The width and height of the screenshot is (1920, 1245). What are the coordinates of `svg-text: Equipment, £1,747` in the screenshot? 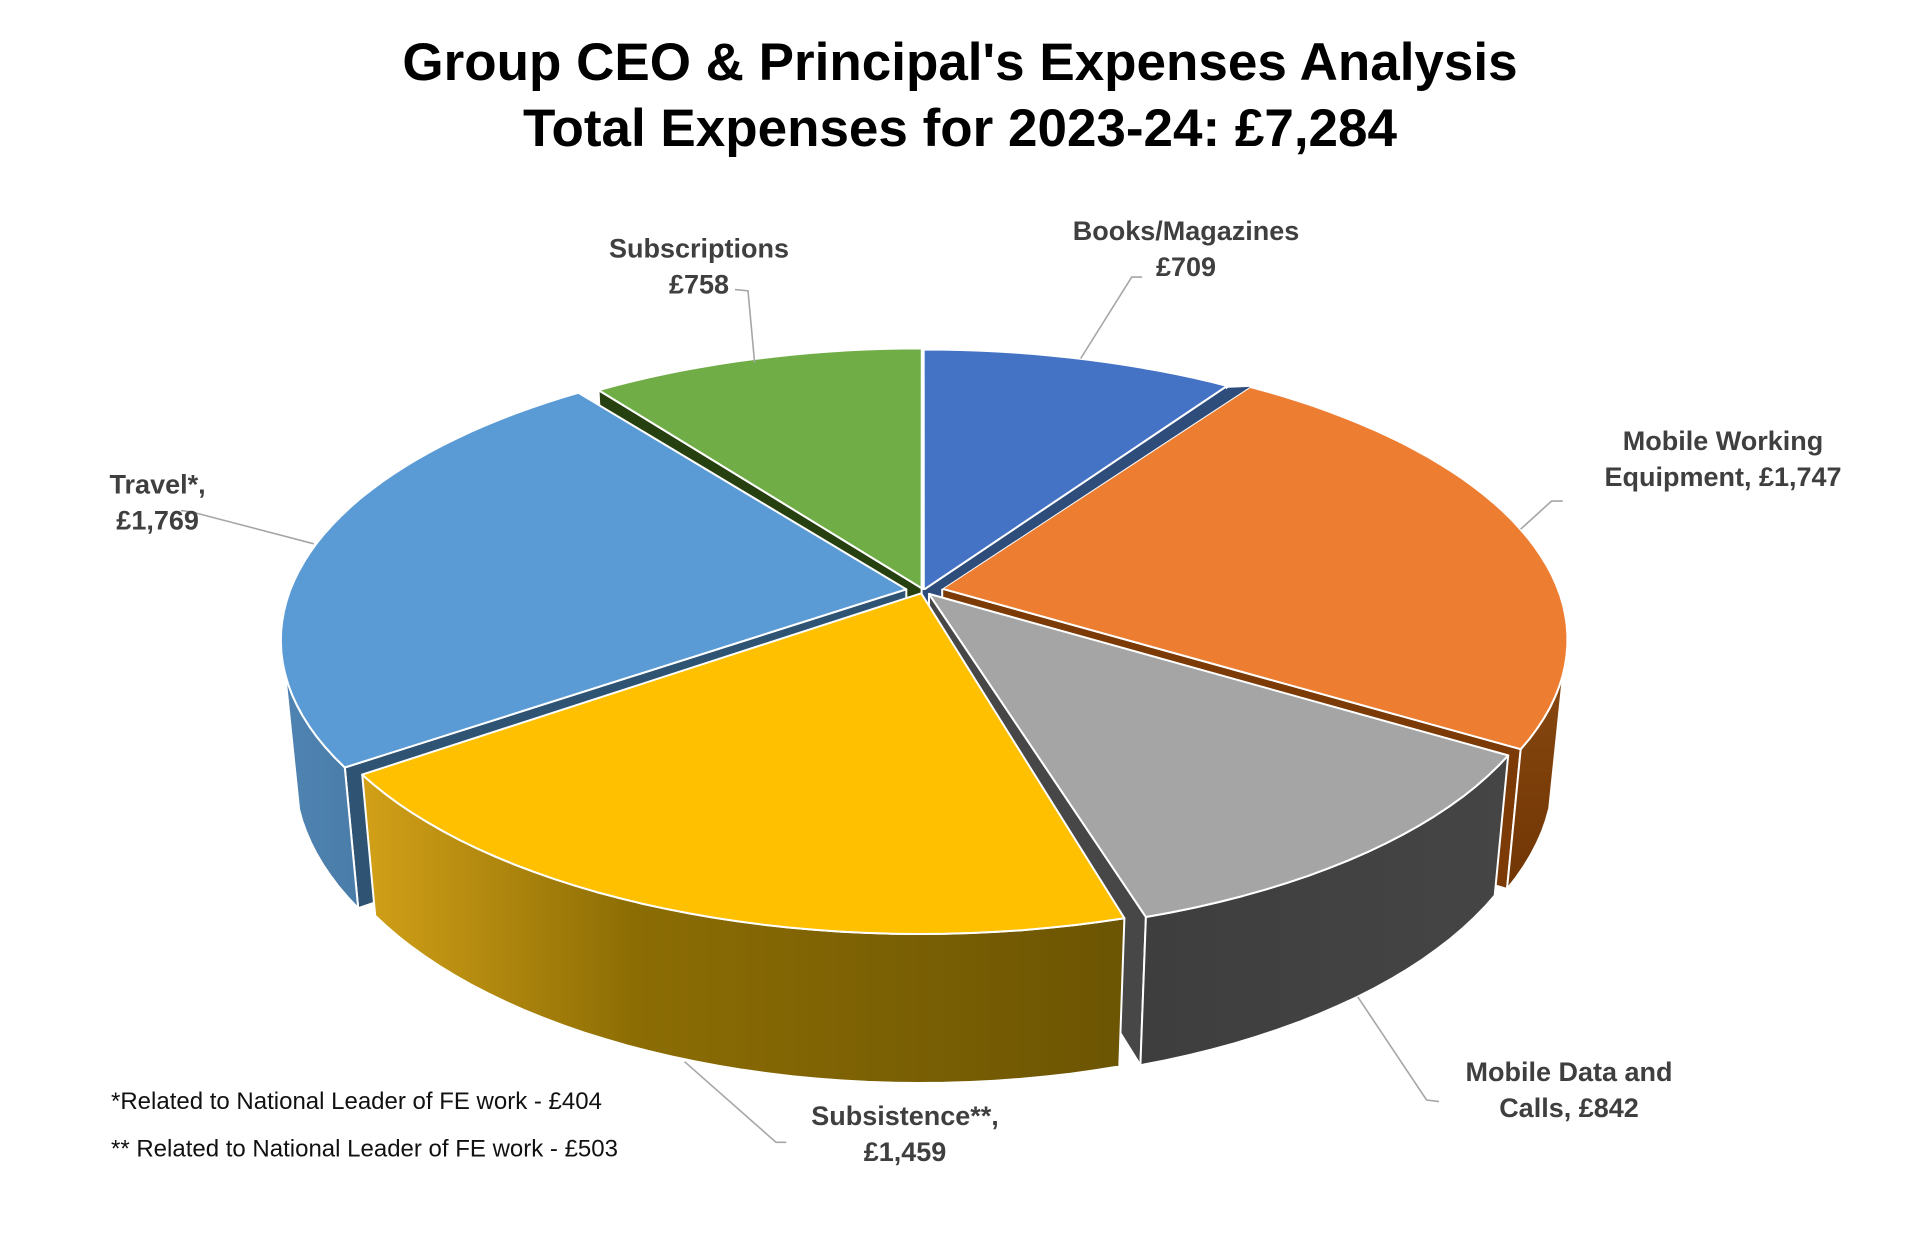 It's located at (1722, 477).